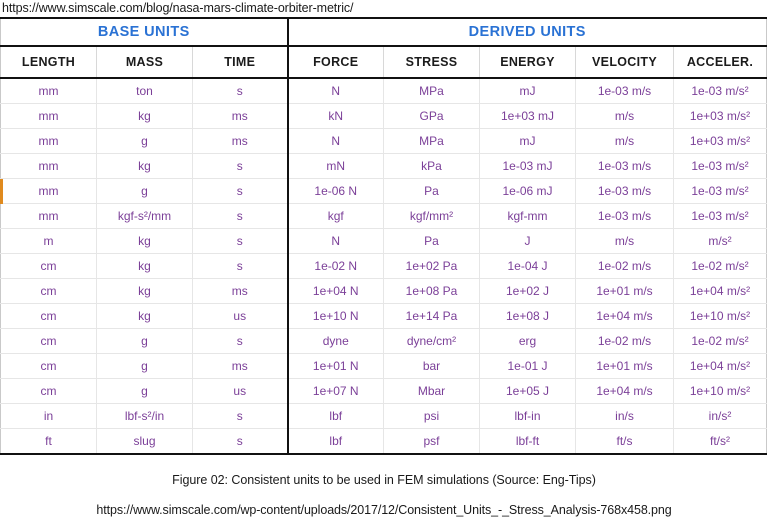  What do you see at coordinates (527, 366) in the screenshot?
I see `table-cell: 1e-01 J` at bounding box center [527, 366].